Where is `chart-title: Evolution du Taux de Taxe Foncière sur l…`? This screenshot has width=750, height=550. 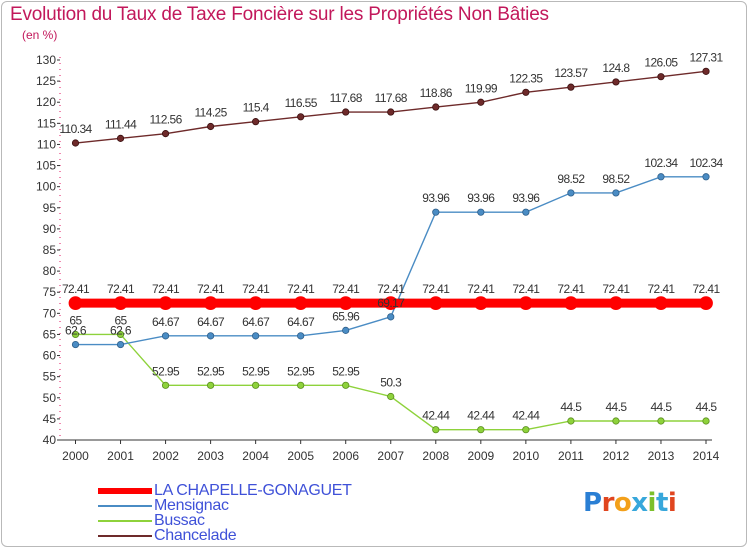 chart-title: Evolution du Taux de Taxe Foncière sur l… is located at coordinates (279, 14).